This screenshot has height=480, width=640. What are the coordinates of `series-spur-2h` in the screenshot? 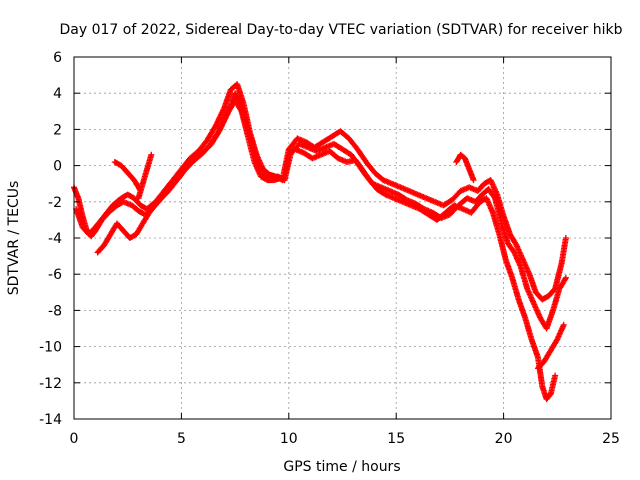 It's located at (127, 176).